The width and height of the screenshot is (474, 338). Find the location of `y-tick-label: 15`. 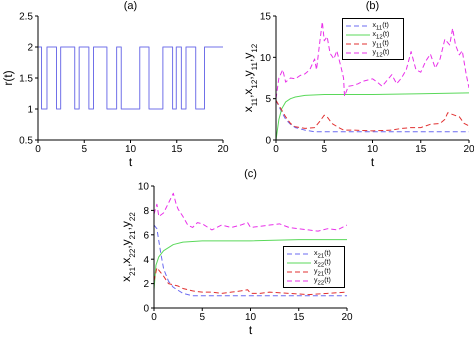

y-tick-label: 15 is located at coordinates (266, 17).